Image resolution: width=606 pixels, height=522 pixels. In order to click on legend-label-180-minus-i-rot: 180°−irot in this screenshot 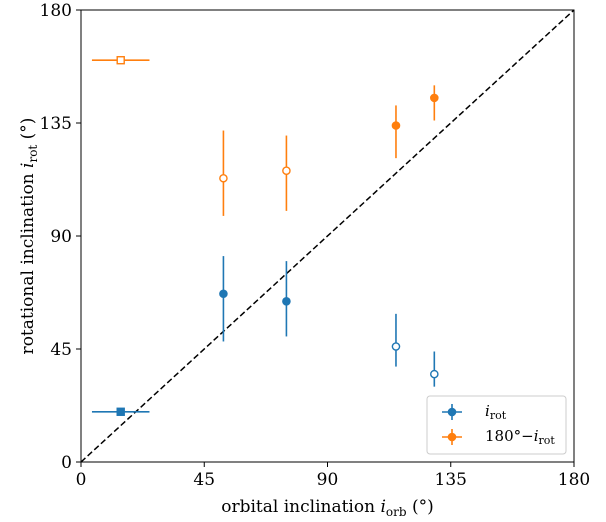, I will do `click(520, 437)`.